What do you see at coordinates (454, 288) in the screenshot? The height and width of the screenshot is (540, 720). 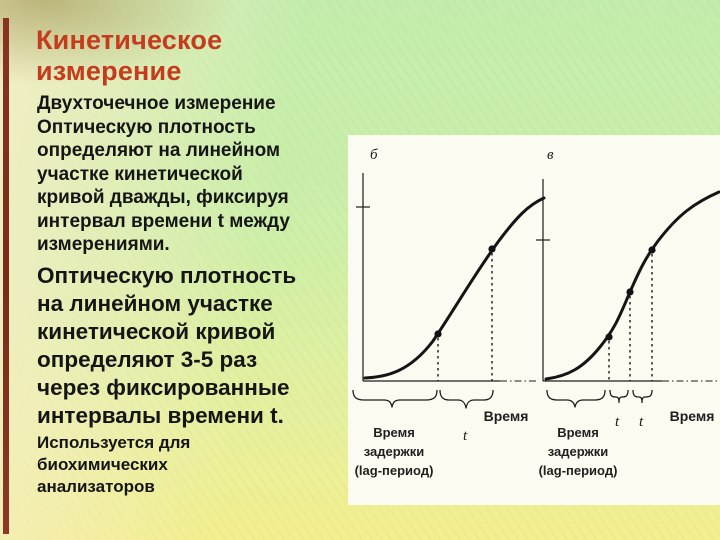 I see `kinetic-curve-b` at bounding box center [454, 288].